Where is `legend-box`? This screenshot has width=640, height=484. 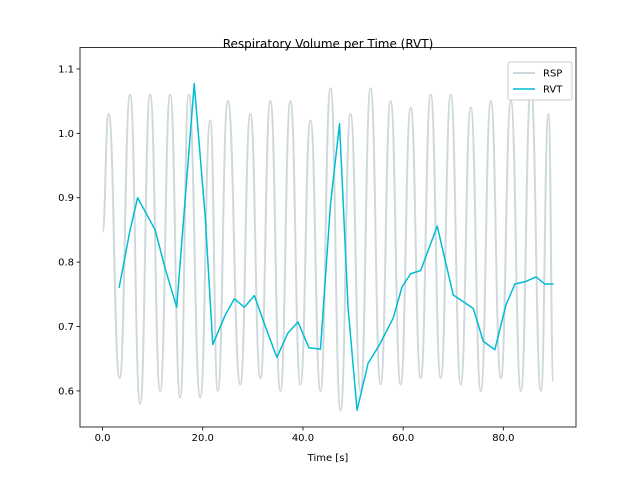 legend-box is located at coordinates (540, 81).